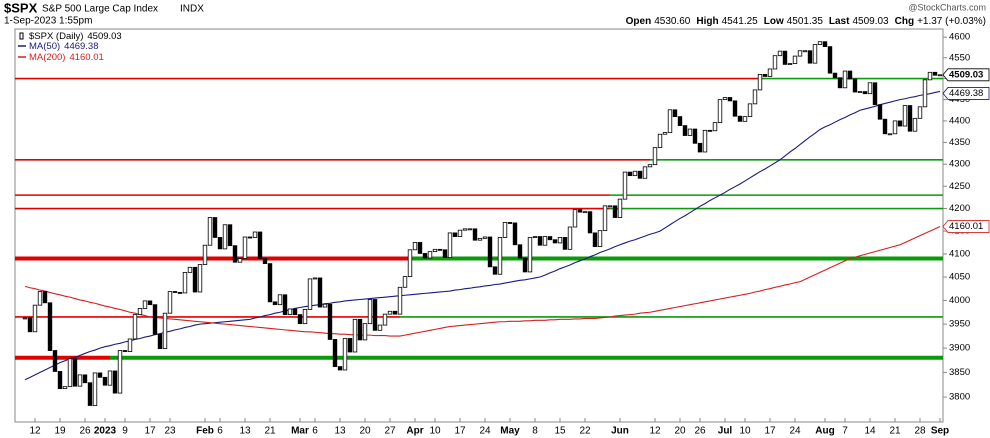 This screenshot has width=990, height=438. I want to click on x-tick-label: 13, so click(340, 431).